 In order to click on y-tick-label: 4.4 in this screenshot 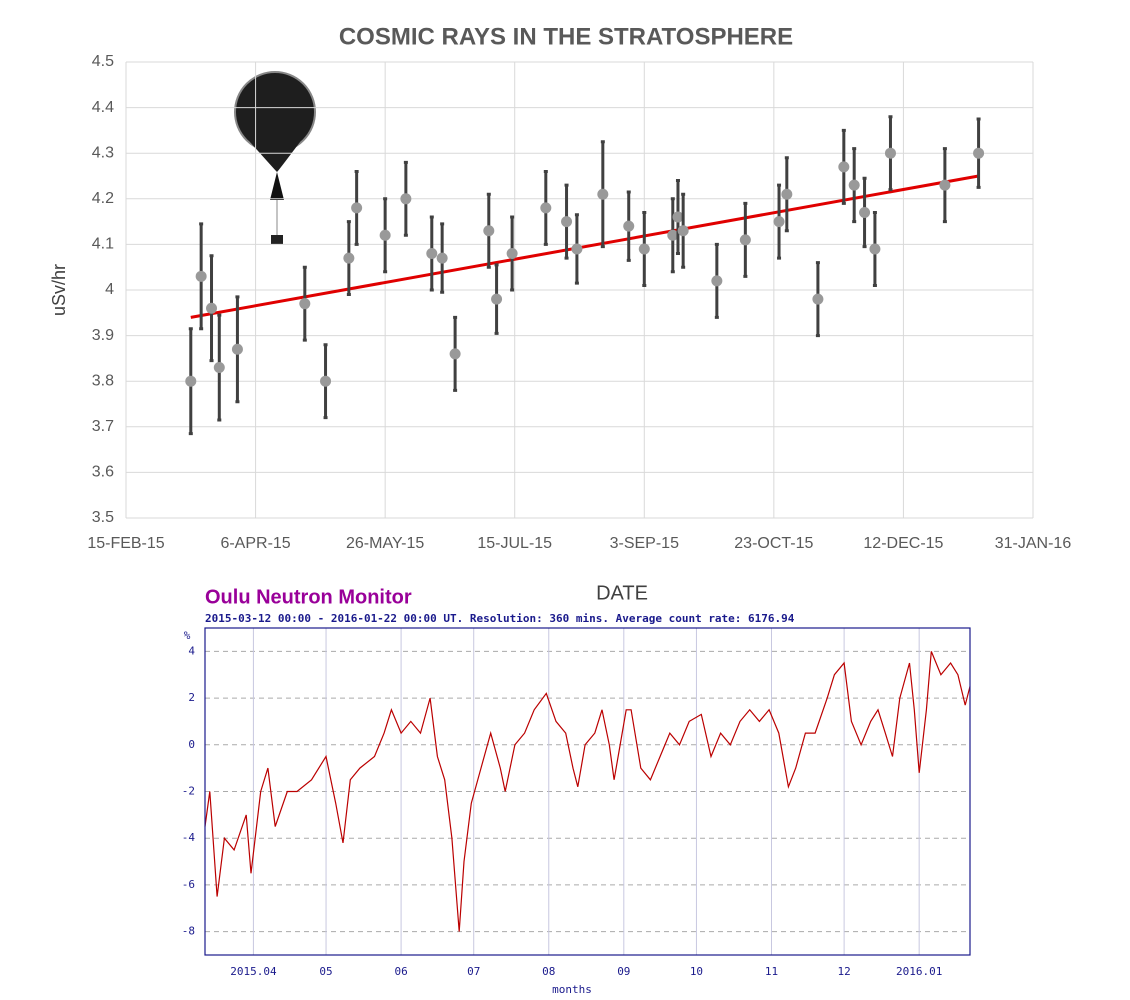, I will do `click(103, 107)`.